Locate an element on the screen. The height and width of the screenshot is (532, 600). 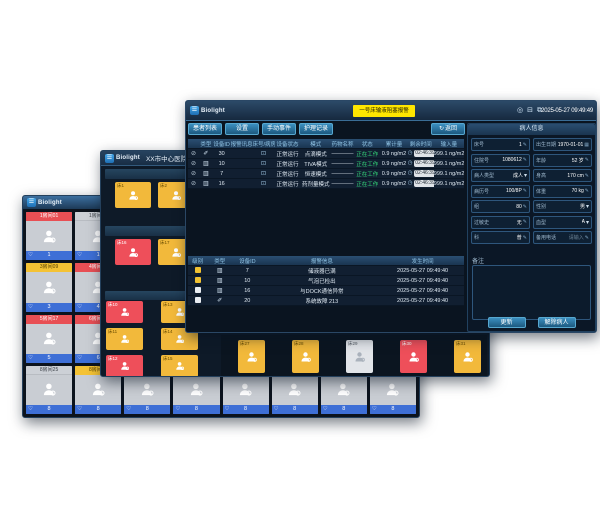
patient-field: 病历号 100/8P is located at coordinates (500, 191).